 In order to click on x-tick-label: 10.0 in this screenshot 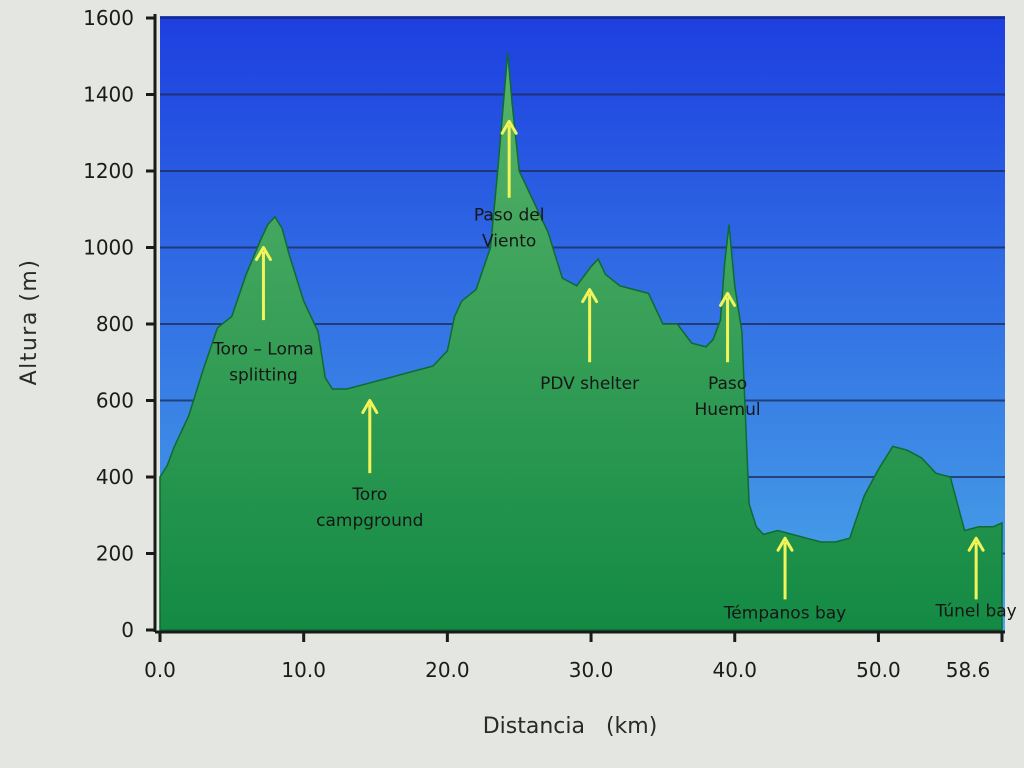, I will do `click(303, 670)`.